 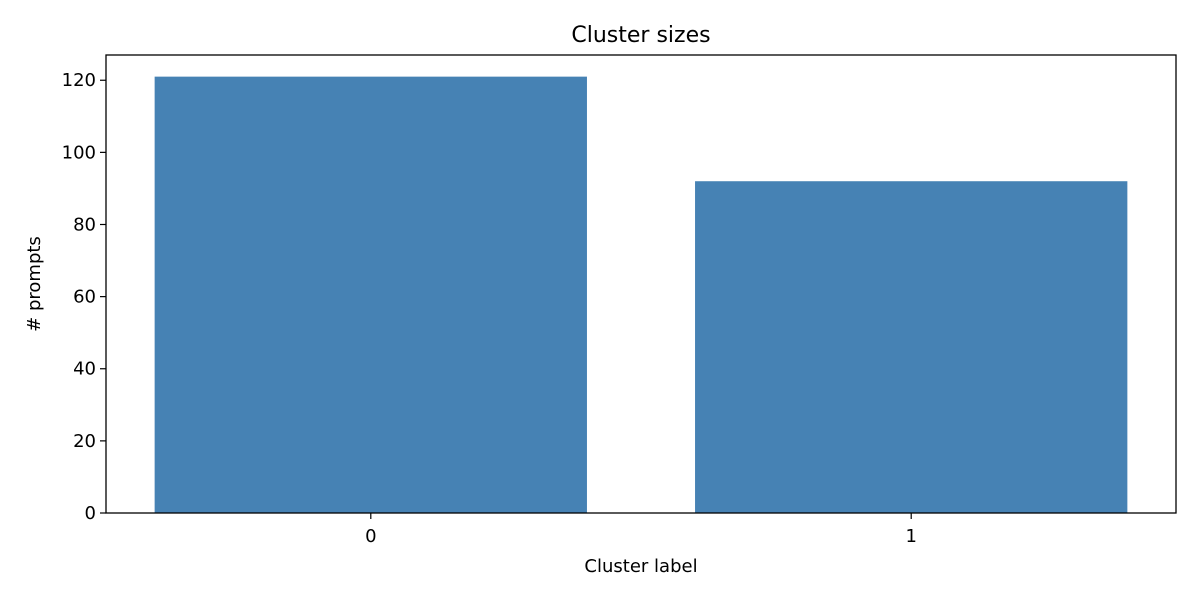 I want to click on y-ticks: 0 20 40 60 80 100 120, so click(x=84, y=297).